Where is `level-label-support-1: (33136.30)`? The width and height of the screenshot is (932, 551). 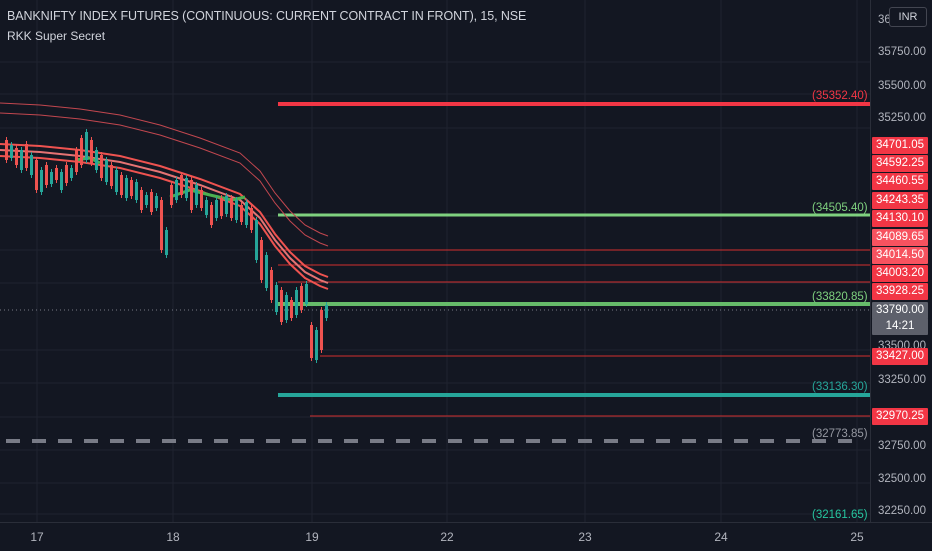
level-label-support-1: (33136.30) is located at coordinates (840, 387).